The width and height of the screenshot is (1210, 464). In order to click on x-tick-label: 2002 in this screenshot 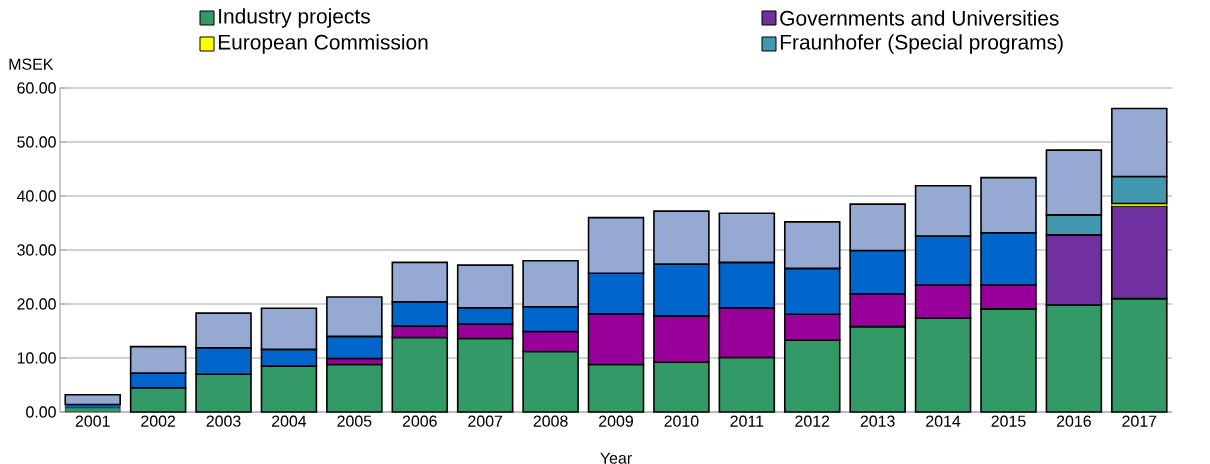, I will do `click(158, 421)`.